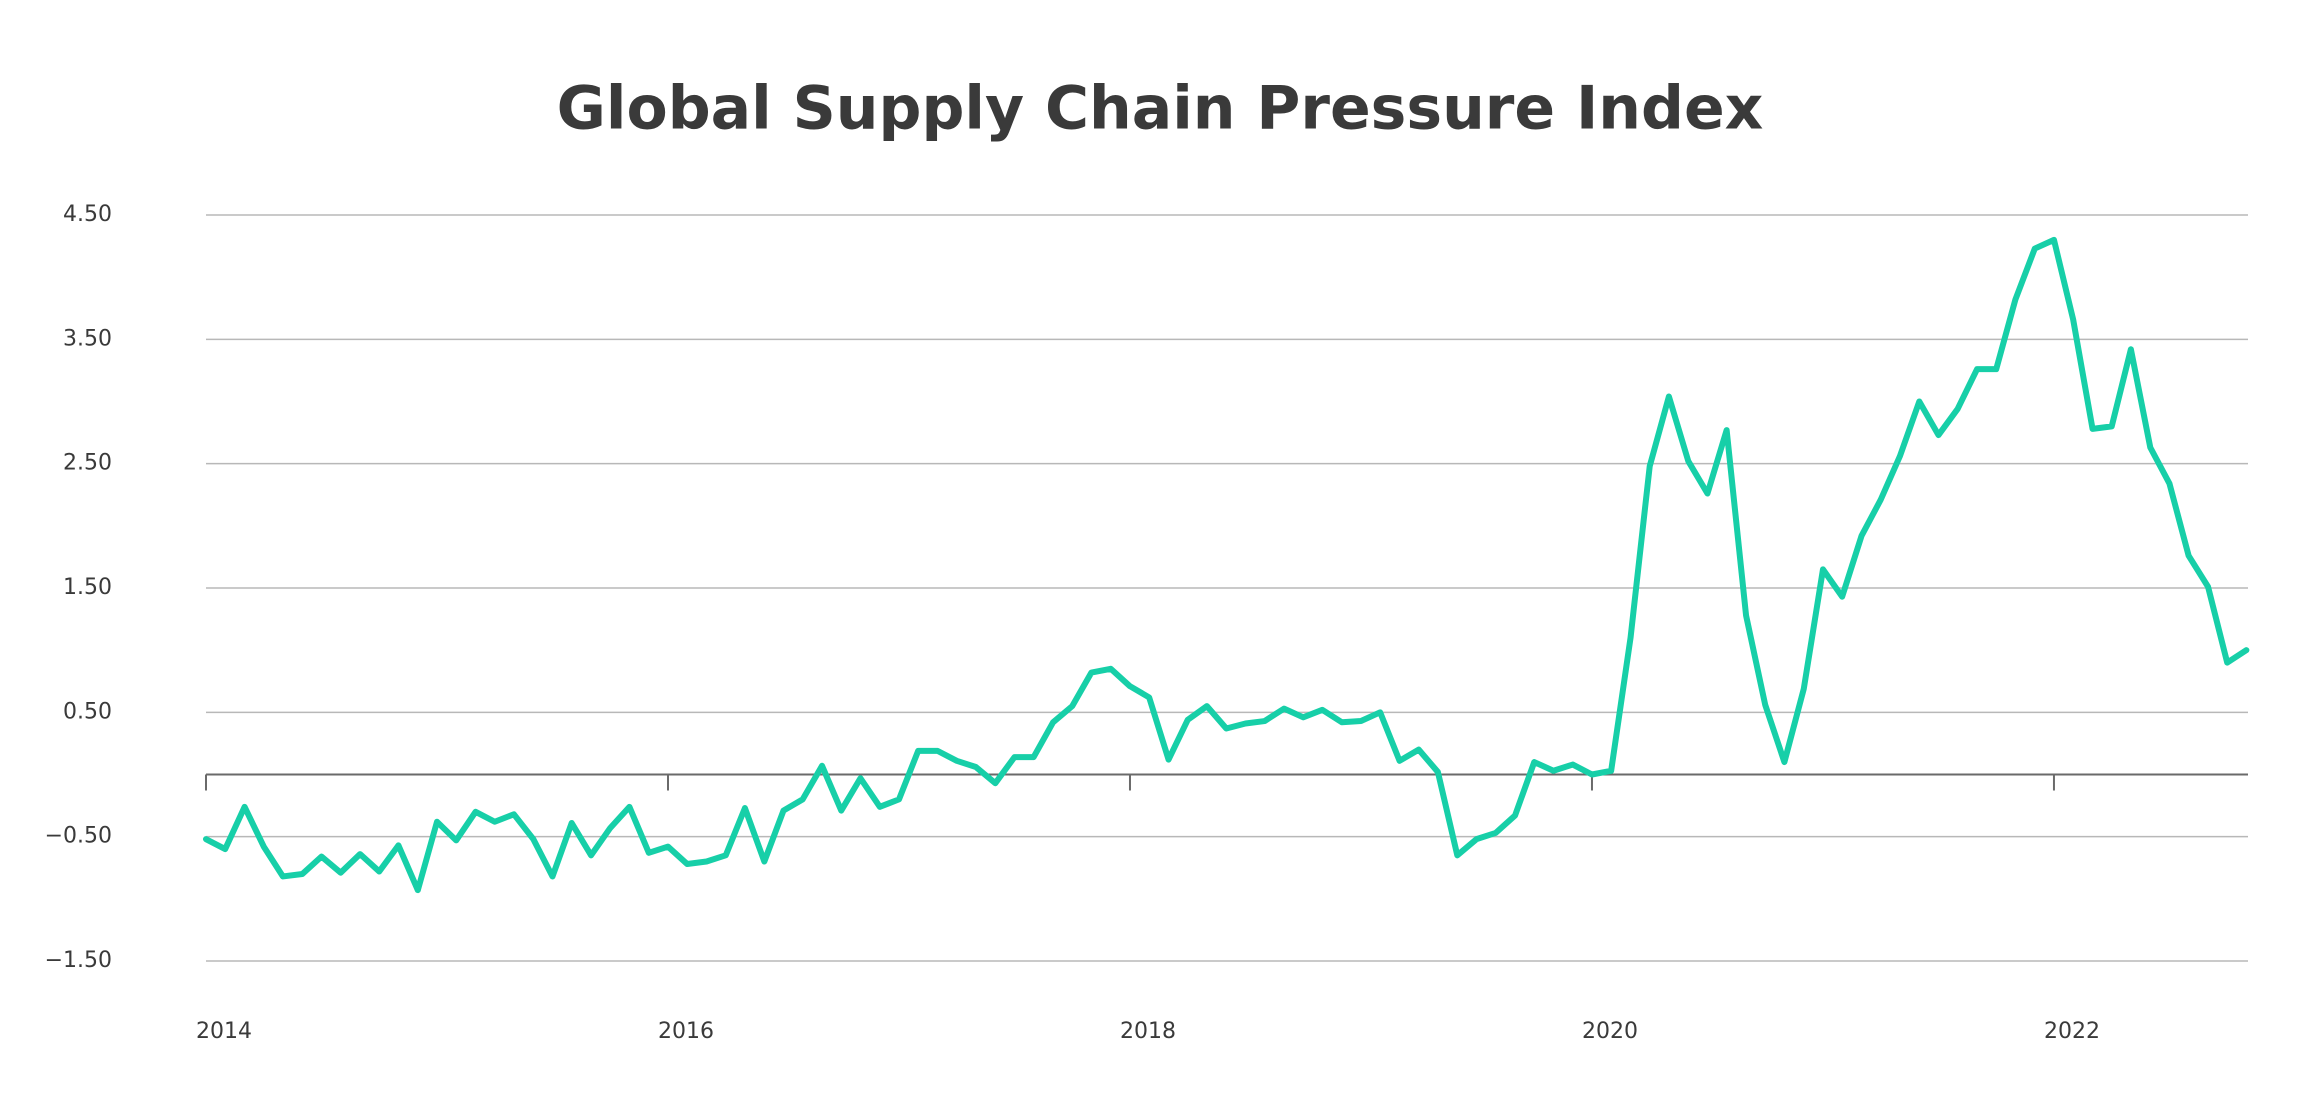 This screenshot has width=2320, height=1105. I want to click on x-tick-label: 2016, so click(686, 1031).